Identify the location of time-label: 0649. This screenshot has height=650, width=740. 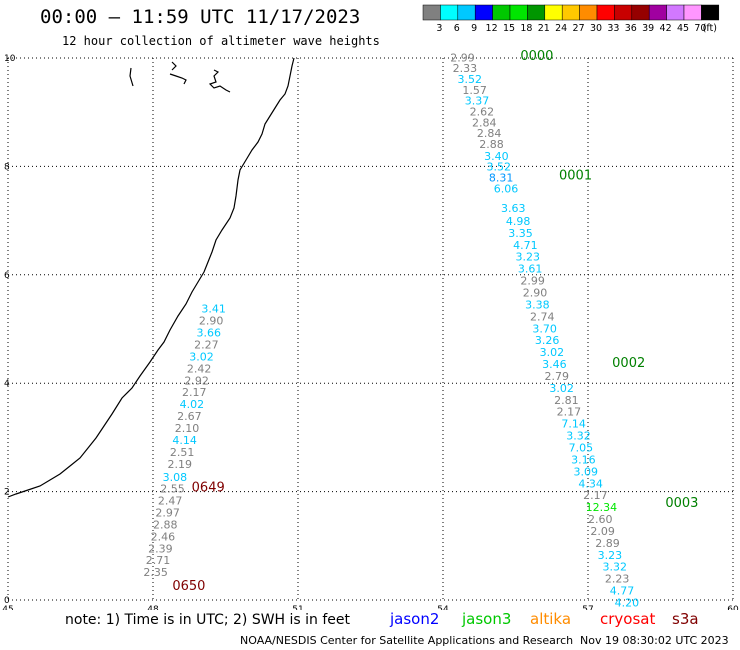
(208, 488).